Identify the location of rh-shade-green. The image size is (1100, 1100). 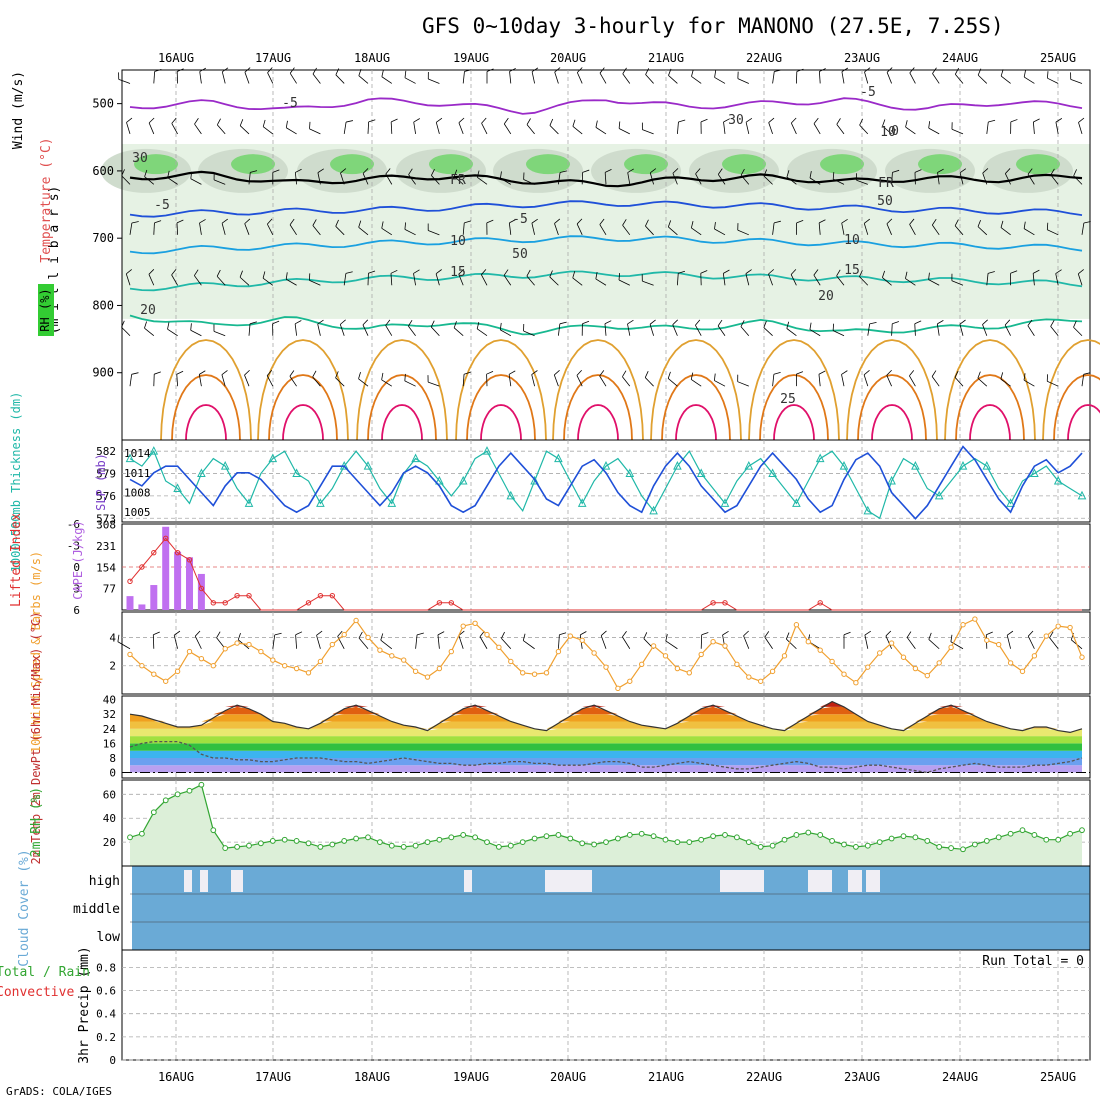
(548, 164).